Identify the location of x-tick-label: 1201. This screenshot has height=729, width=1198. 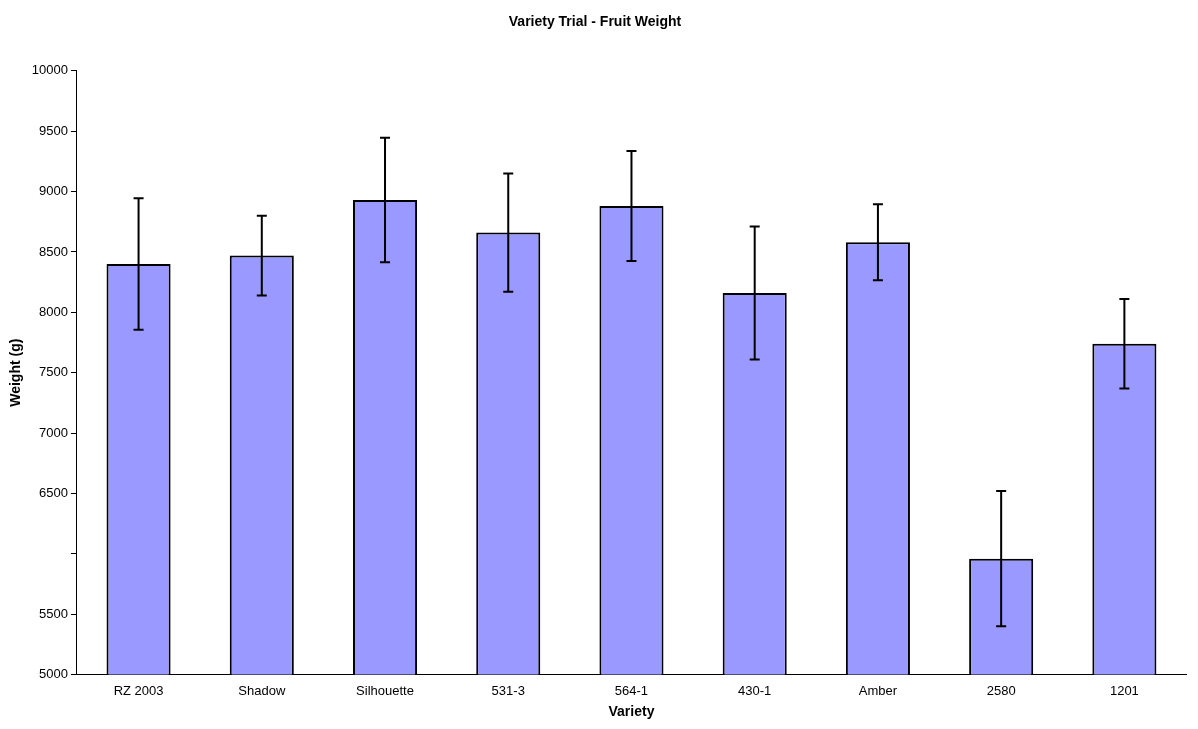
(1124, 690).